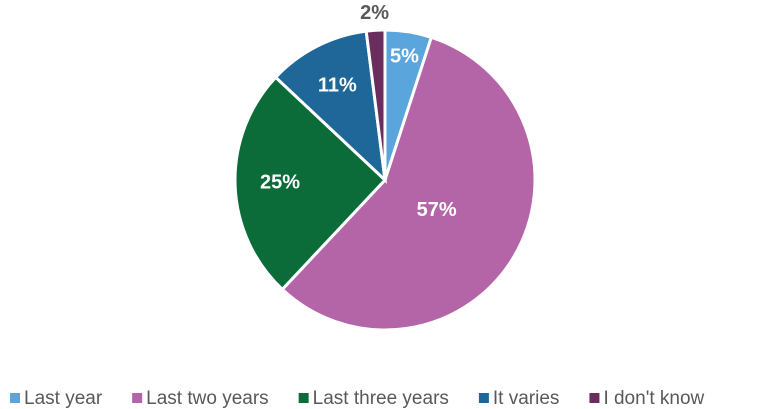  What do you see at coordinates (404, 56) in the screenshot?
I see `data-label: 5%` at bounding box center [404, 56].